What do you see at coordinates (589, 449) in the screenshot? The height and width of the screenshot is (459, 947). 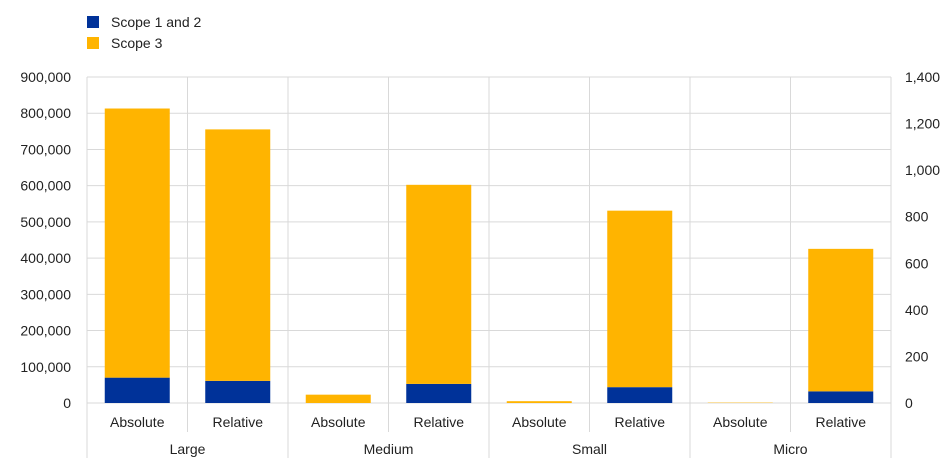 I see `x-group-label: Small` at bounding box center [589, 449].